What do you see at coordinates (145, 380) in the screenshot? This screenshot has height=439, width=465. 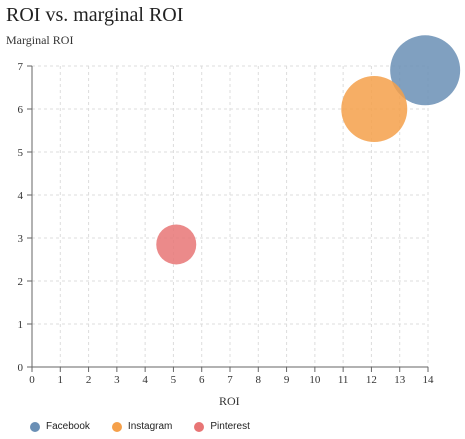 I see `x-tick-label: 4` at bounding box center [145, 380].